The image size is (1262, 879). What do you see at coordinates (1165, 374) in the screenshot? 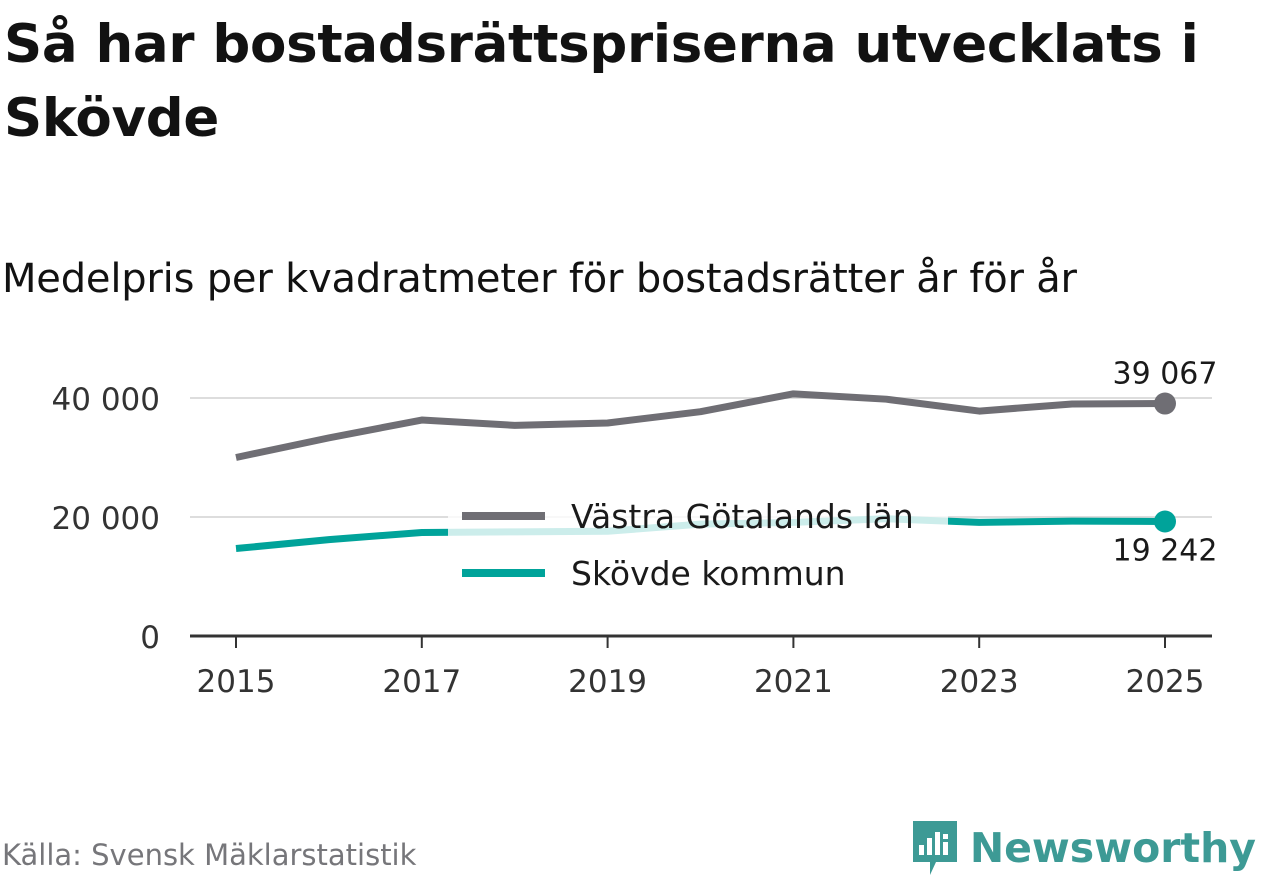
I see `data-label: 39 067` at bounding box center [1165, 374].